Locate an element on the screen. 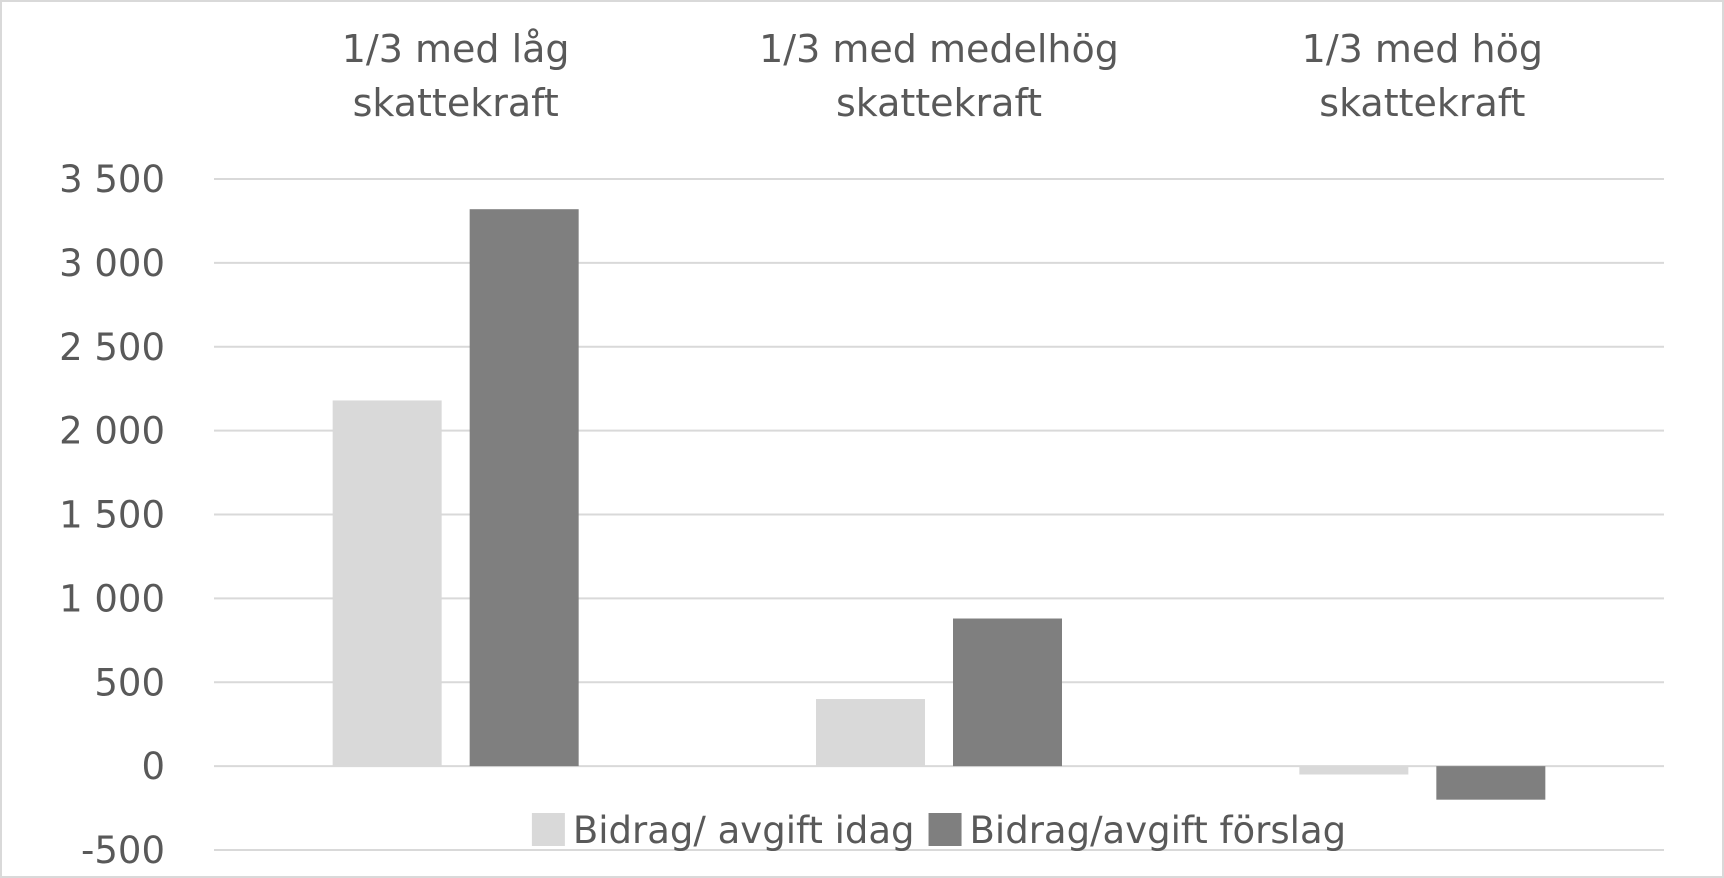 The width and height of the screenshot is (1724, 878). category-label: 1/3 med hög skattekraft is located at coordinates (1422, 76).